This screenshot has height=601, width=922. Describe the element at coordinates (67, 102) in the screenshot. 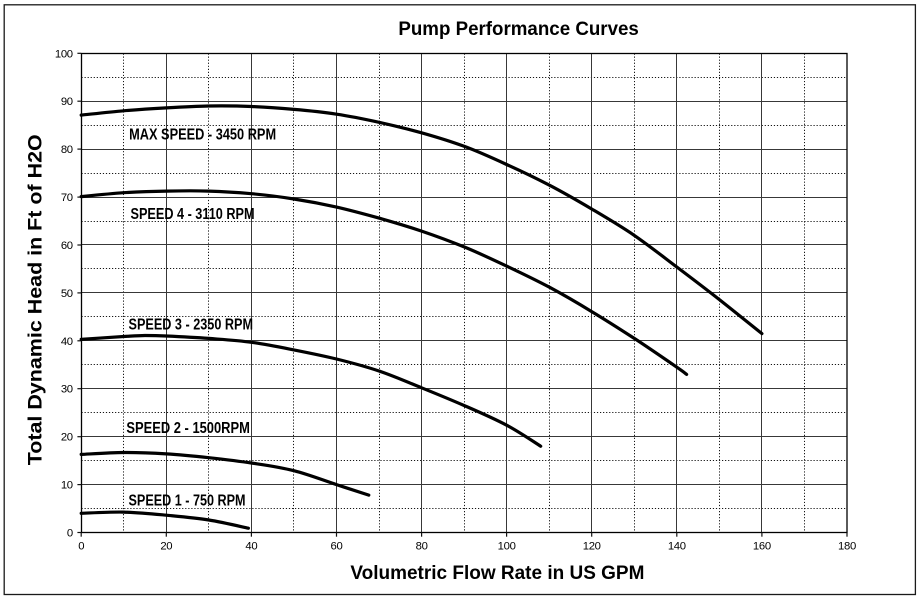

I see `svg-text: 90` at that location.